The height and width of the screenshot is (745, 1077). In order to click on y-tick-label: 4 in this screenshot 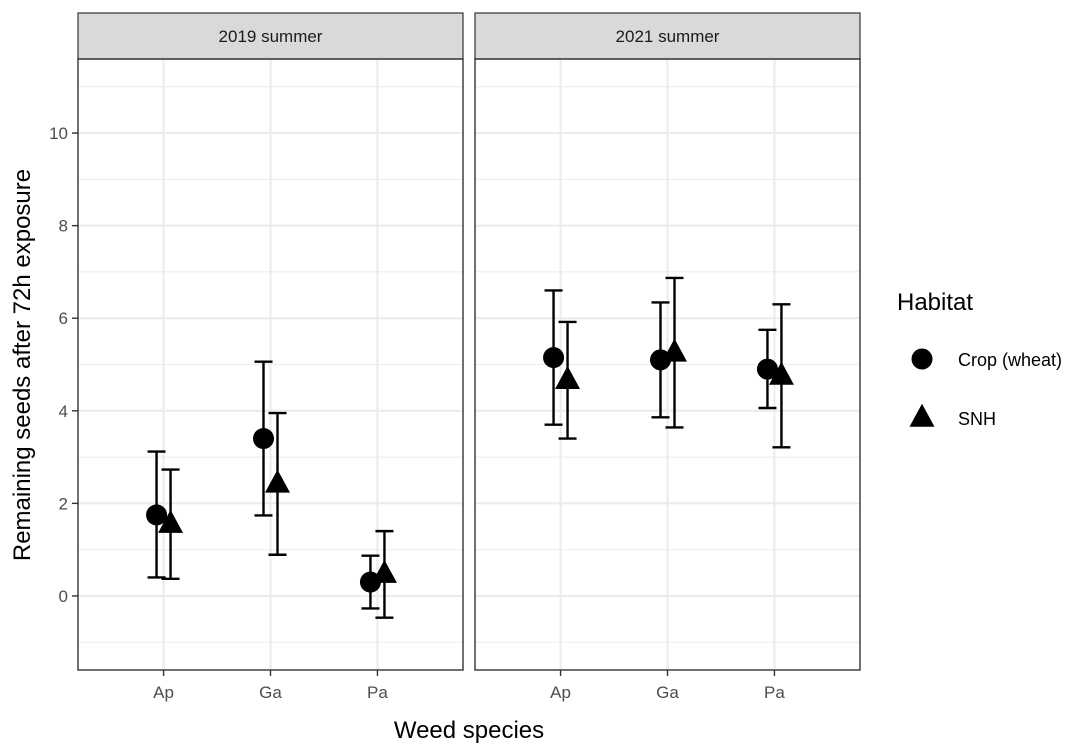, I will do `click(63, 411)`.